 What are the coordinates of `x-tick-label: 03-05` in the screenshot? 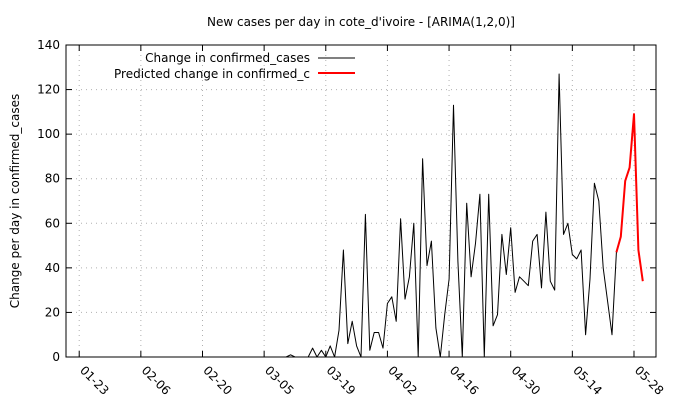 It's located at (279, 380).